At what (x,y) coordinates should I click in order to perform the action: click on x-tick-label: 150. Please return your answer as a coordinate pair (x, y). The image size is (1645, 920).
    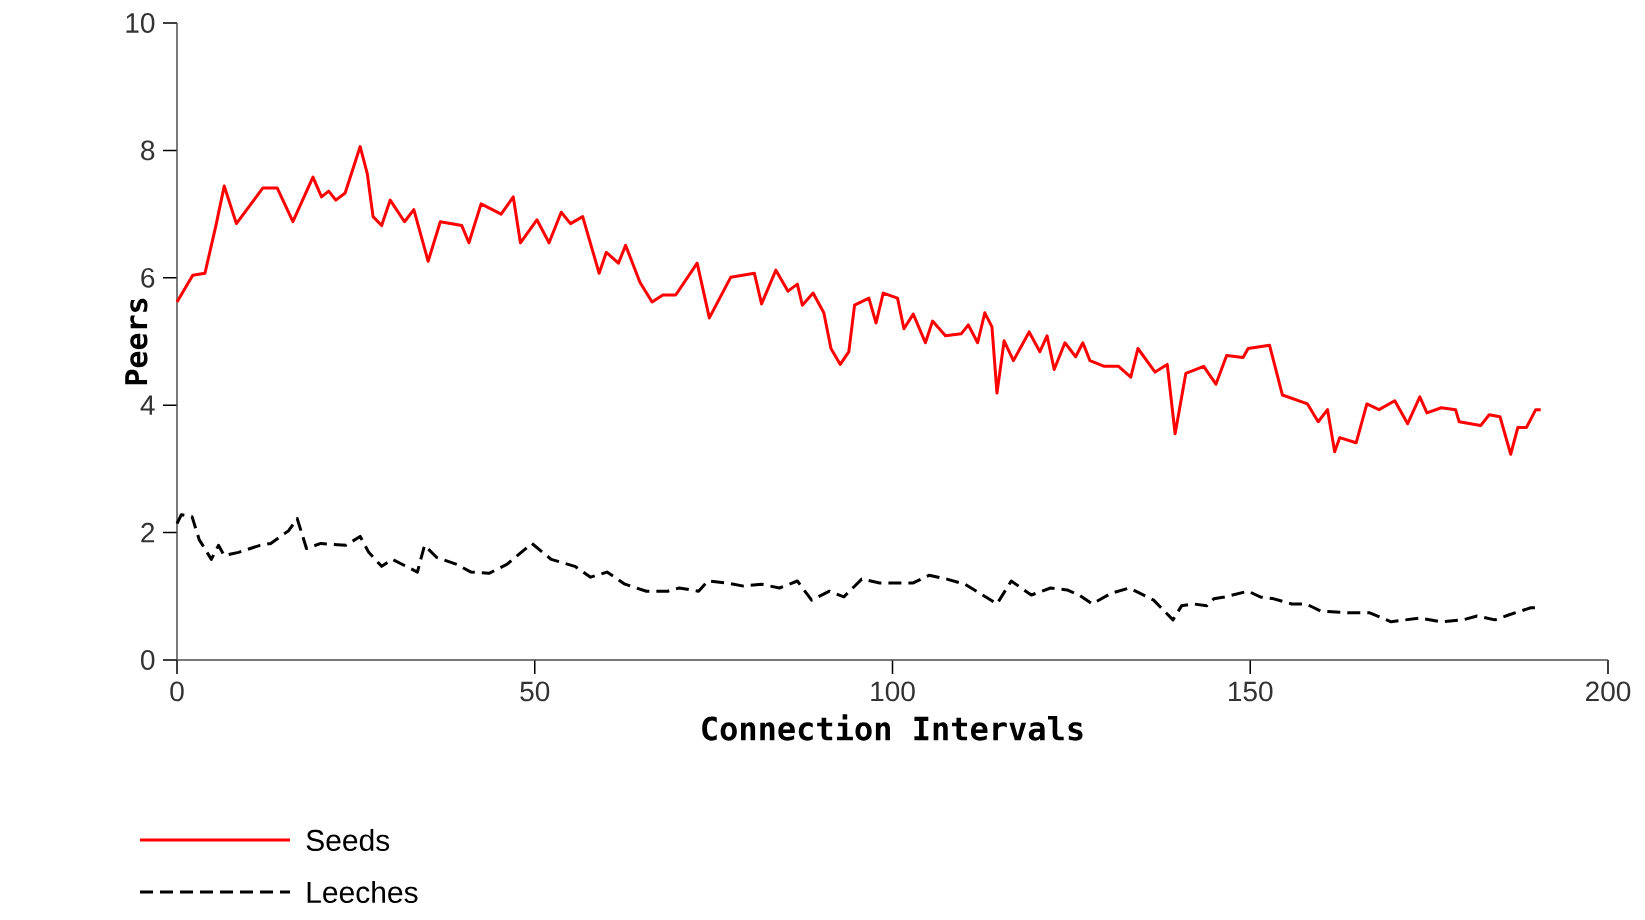
    Looking at the image, I should click on (1251, 691).